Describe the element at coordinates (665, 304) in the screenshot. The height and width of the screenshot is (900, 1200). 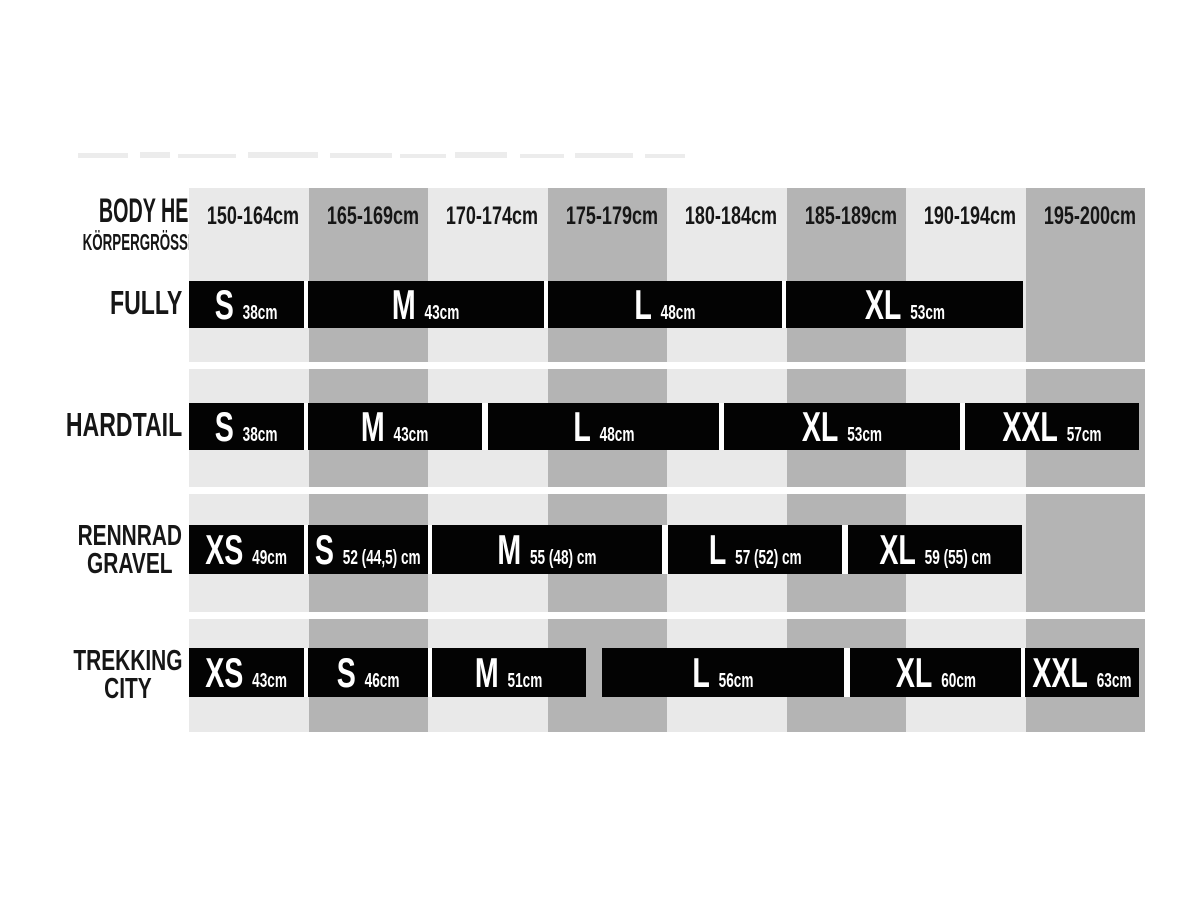
I see `size-bar-fully-l: L 48cm` at that location.